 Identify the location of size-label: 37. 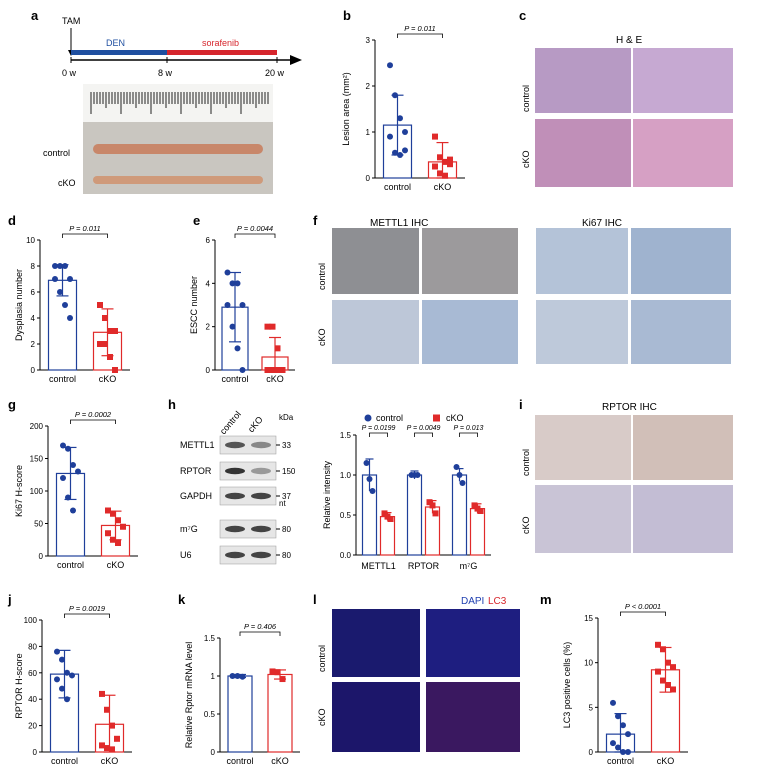
(286, 496).